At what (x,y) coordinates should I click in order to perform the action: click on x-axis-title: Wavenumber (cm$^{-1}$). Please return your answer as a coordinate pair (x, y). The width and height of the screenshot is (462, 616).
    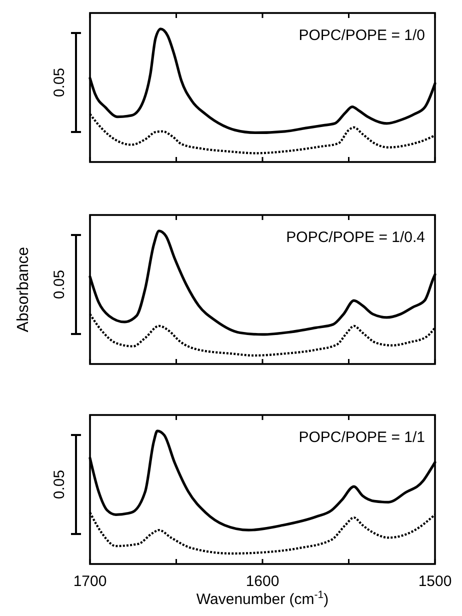
    Looking at the image, I should click on (262, 598).